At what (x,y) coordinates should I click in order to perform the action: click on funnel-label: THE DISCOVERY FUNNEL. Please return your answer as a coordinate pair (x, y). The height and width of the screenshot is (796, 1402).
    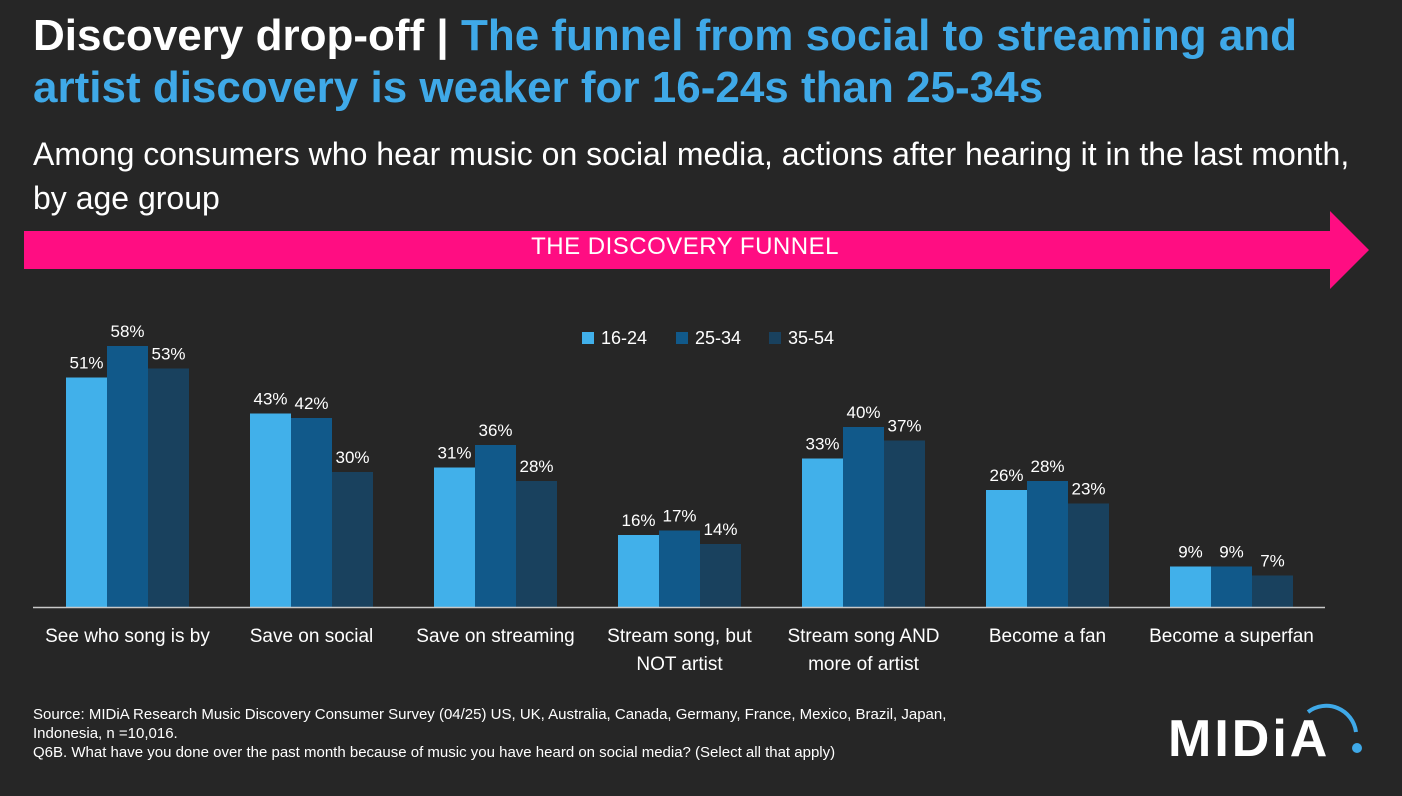
    Looking at the image, I should click on (685, 246).